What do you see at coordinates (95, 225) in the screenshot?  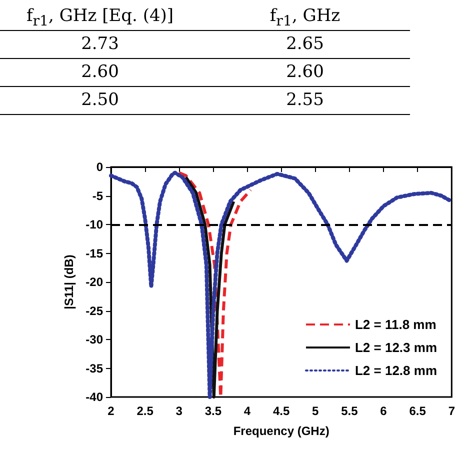 I see `y-tick-label: -10` at bounding box center [95, 225].